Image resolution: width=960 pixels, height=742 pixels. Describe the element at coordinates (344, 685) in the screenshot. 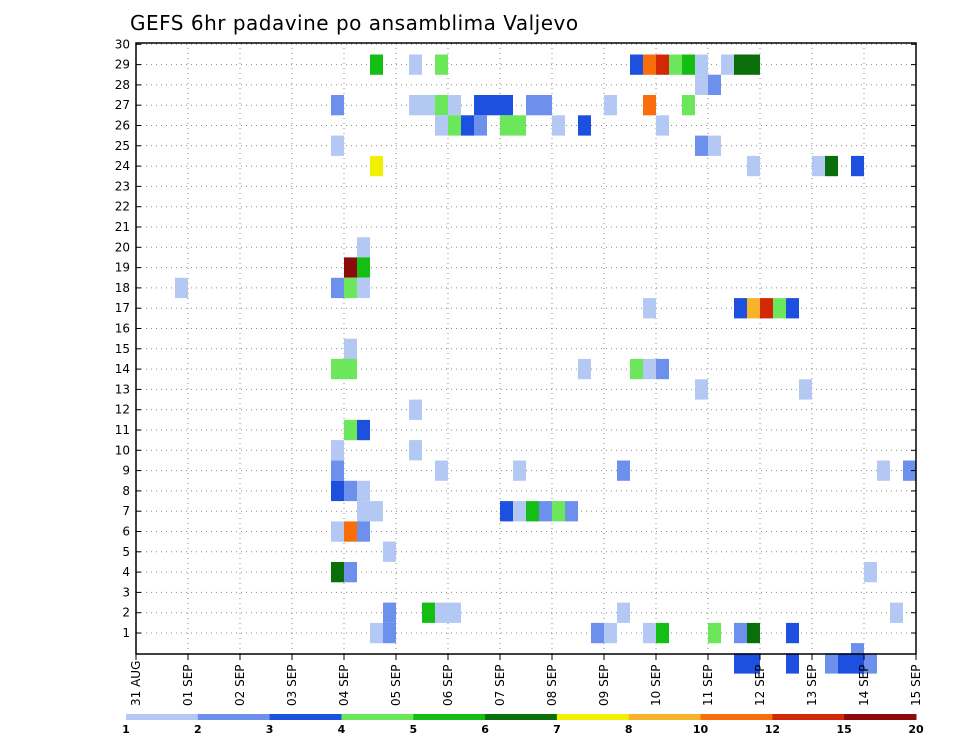

I see `x-tick-label: 04 SEP` at that location.